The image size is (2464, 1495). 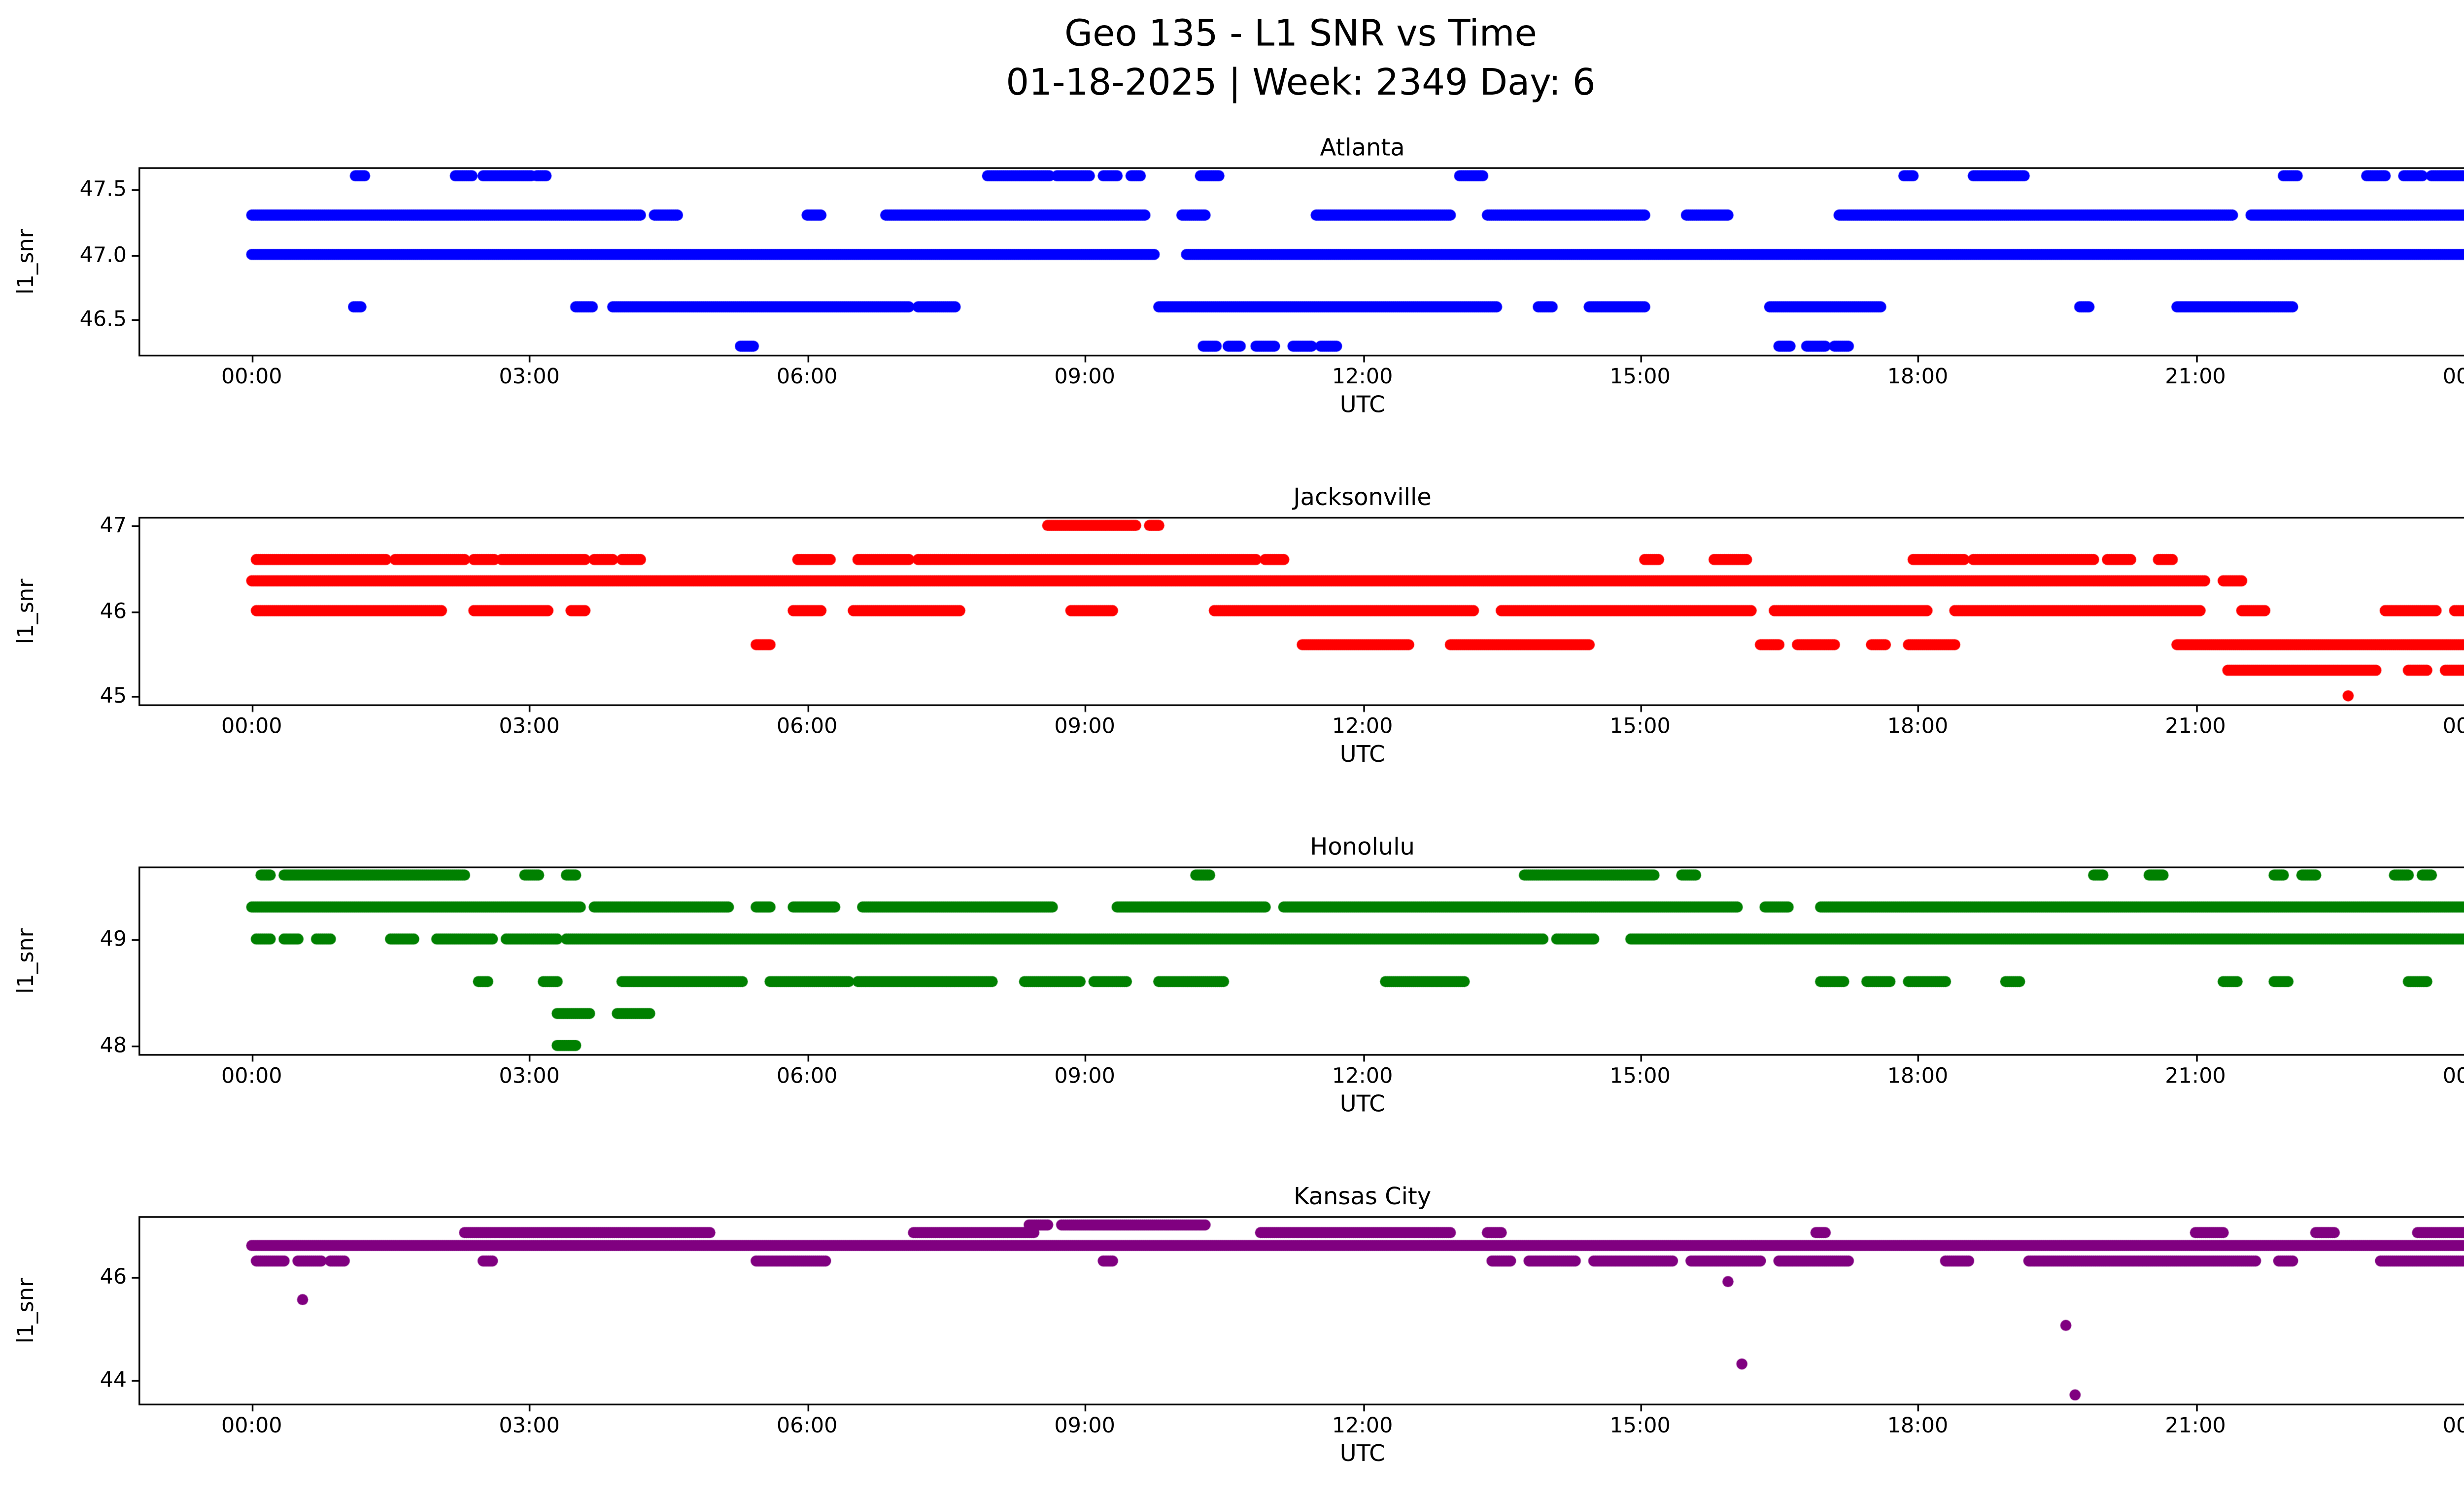 I want to click on y-tick-label: 44, so click(x=113, y=1378).